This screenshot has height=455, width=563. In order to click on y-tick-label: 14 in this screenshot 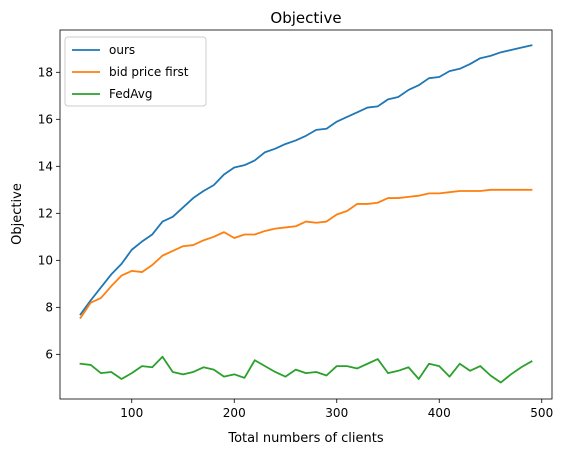, I will do `click(45, 166)`.